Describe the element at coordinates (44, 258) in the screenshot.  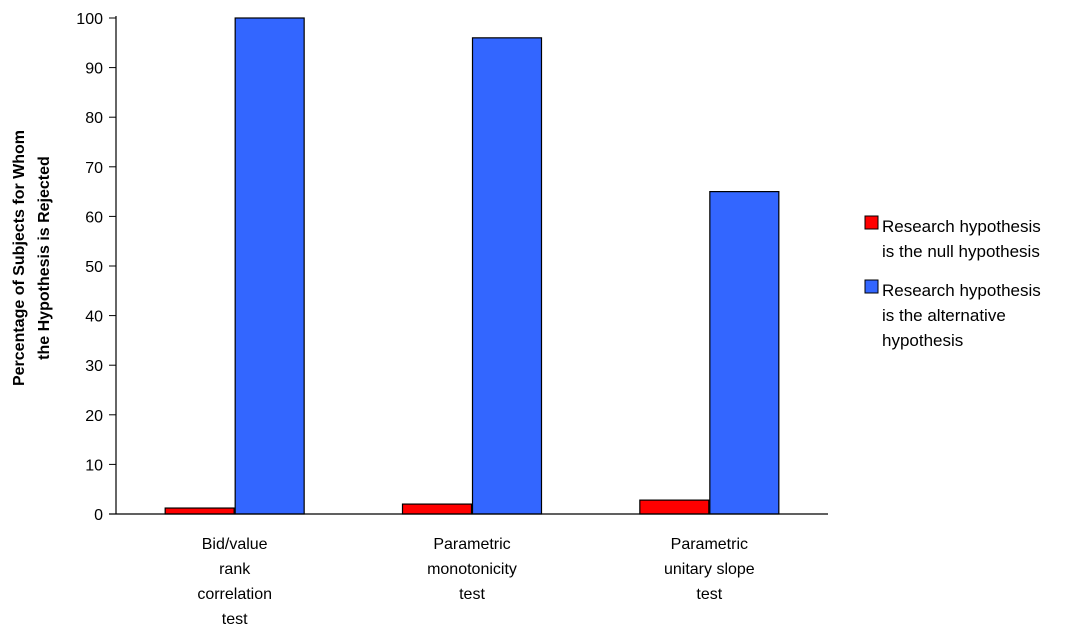
I see `y-axis-title-line: the Hypothesis is Rejected` at that location.